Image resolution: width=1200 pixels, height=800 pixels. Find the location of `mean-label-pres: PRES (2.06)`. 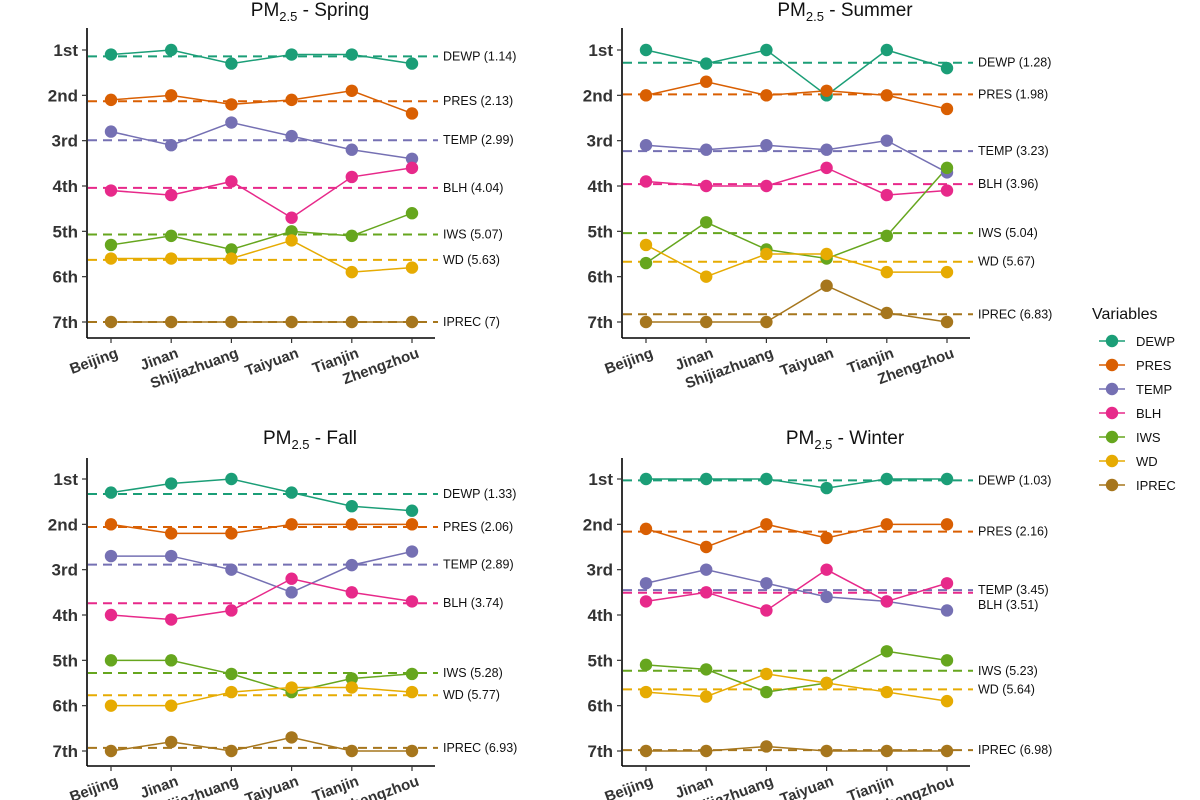

mean-label-pres: PRES (2.06) is located at coordinates (478, 527).